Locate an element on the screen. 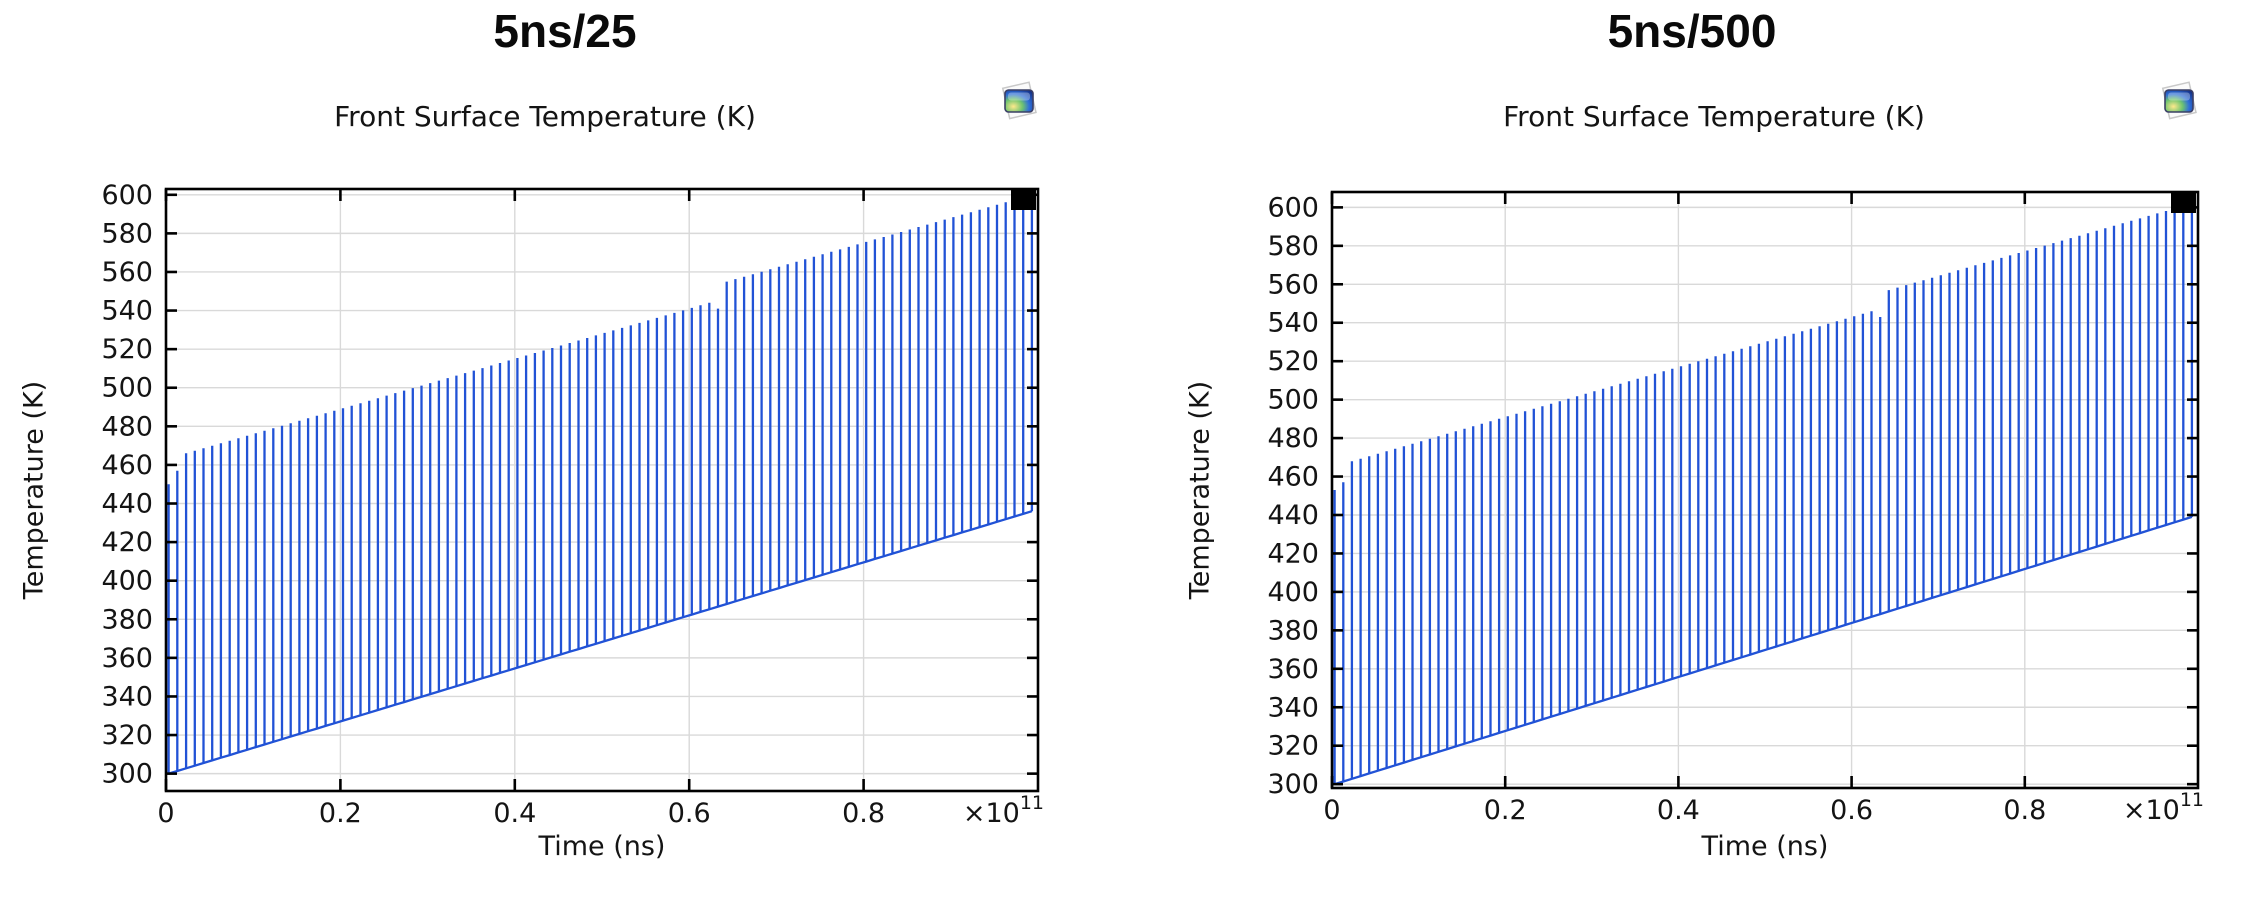 This screenshot has height=906, width=2254. panel-title: 5ns/500 is located at coordinates (1692, 31).